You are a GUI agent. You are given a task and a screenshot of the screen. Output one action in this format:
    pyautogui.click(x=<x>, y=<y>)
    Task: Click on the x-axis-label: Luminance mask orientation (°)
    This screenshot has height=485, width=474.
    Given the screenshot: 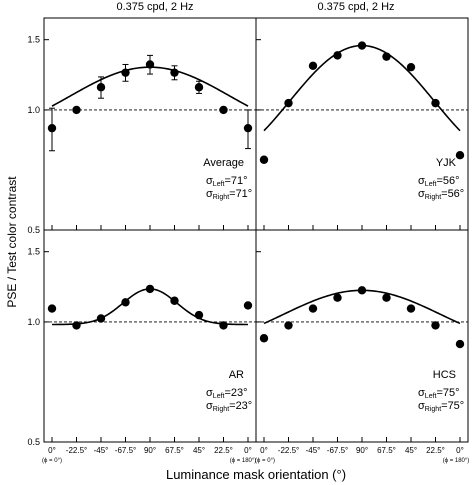 What is the action you would take?
    pyautogui.click(x=256, y=474)
    